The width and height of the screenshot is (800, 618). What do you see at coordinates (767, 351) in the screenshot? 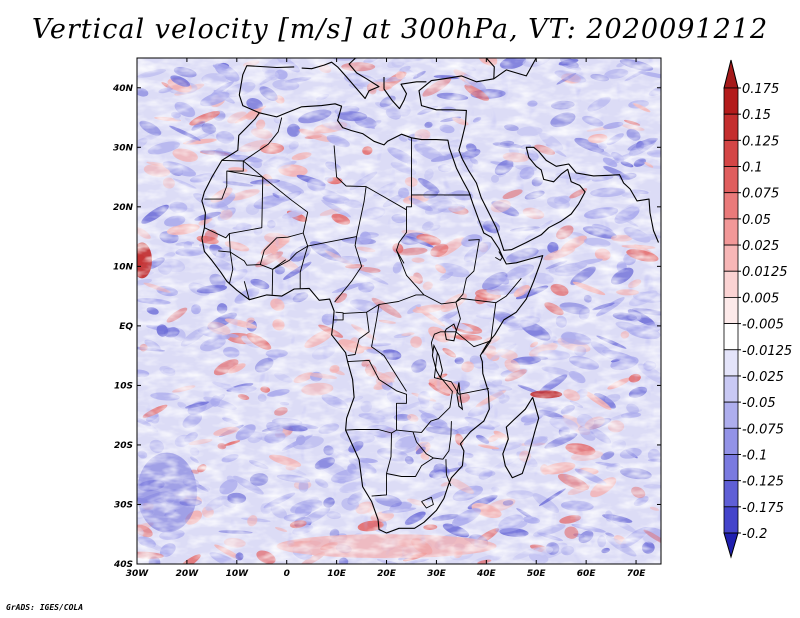
I see `colorbar-label: -0.0125` at bounding box center [767, 351].